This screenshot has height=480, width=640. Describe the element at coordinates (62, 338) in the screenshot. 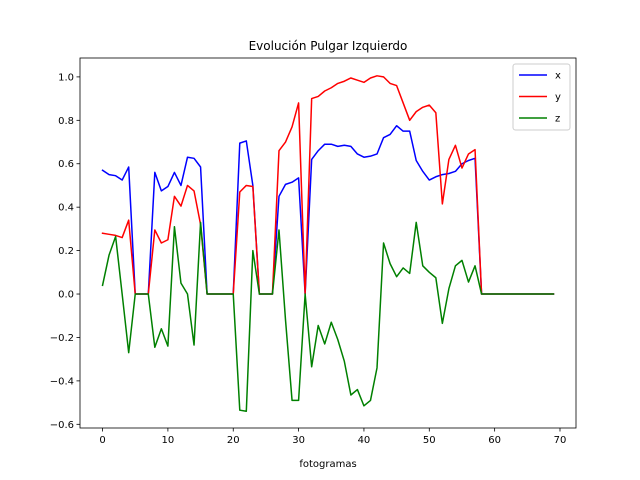

I see `y-tick-label: −0.2` at that location.